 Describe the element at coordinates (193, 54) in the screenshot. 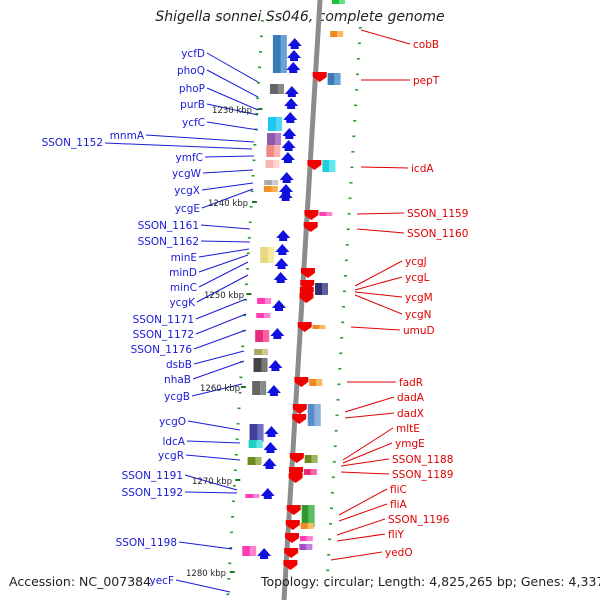

I see `gene-label-ycfD: ycfD` at that location.